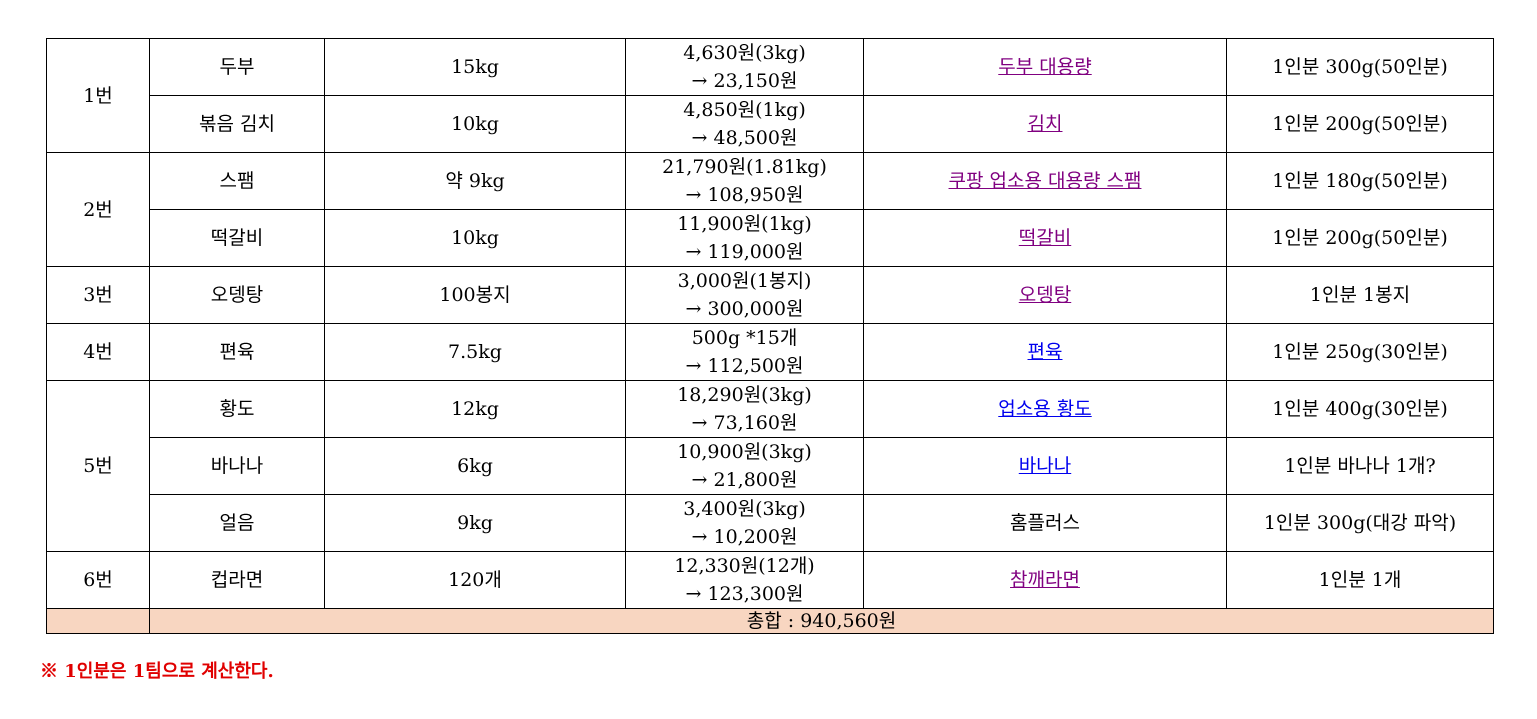 Image resolution: width=1537 pixels, height=719 pixels. What do you see at coordinates (98, 466) in the screenshot?
I see `group-cell: 5번` at bounding box center [98, 466].